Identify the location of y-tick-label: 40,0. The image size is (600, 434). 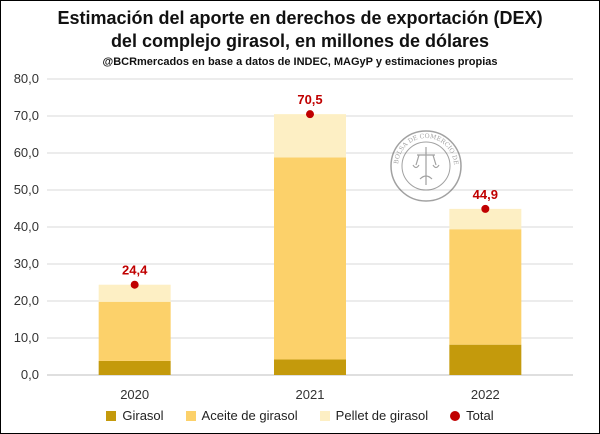
(26, 226).